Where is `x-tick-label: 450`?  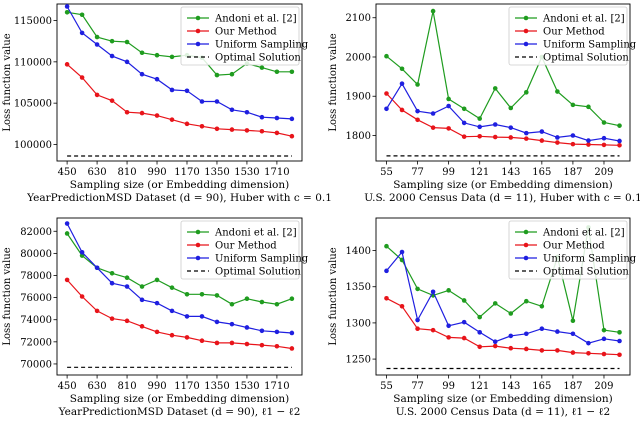
x-tick-label: 450 is located at coordinates (67, 172).